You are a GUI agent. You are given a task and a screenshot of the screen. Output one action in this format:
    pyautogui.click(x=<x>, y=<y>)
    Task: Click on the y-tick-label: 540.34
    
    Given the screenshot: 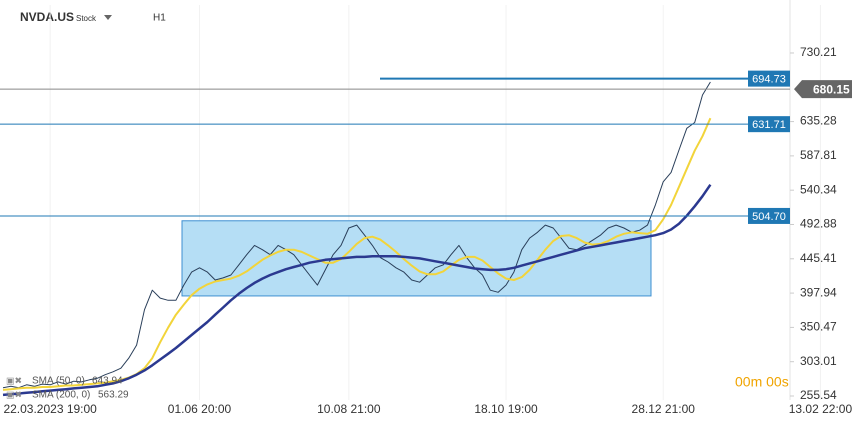 What is the action you would take?
    pyautogui.click(x=818, y=189)
    